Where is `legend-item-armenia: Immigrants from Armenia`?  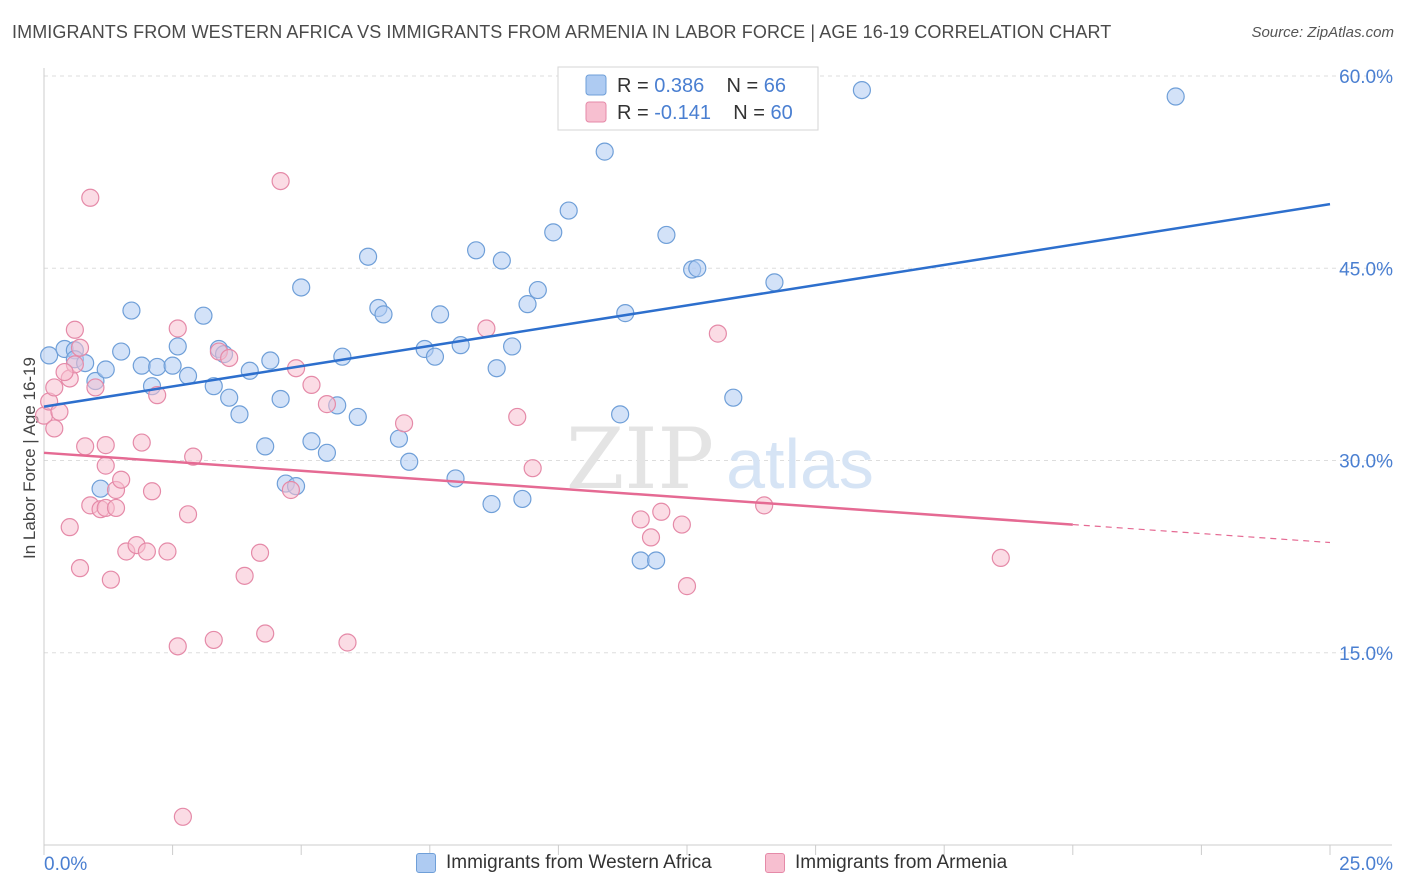 legend-item-armenia: Immigrants from Armenia is located at coordinates (886, 863).